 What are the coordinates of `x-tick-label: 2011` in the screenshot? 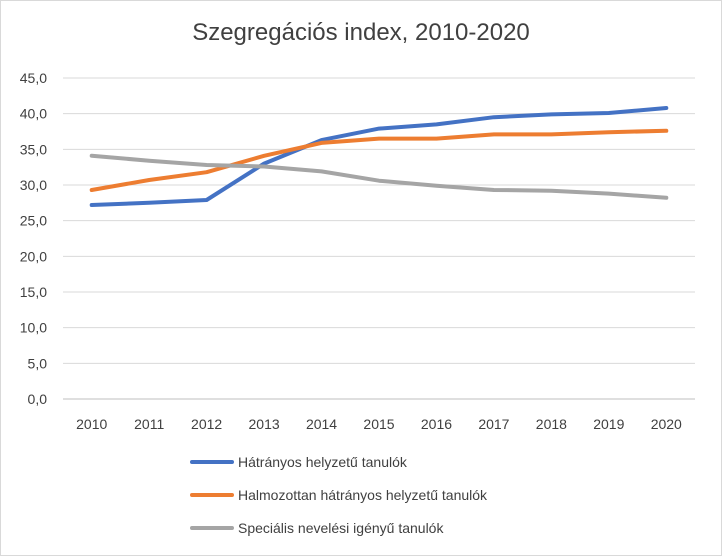 It's located at (149, 424).